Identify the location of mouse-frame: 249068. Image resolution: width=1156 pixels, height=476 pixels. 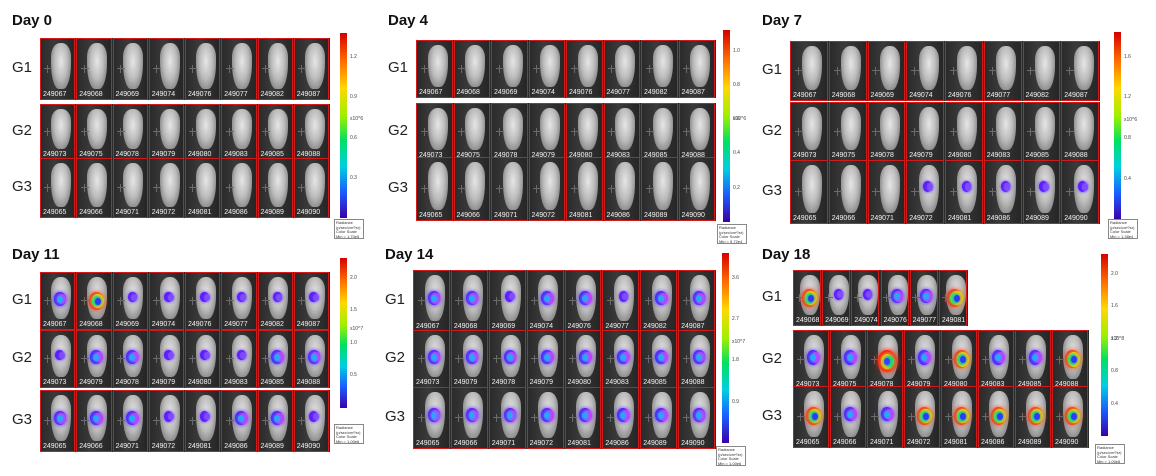
(807, 298).